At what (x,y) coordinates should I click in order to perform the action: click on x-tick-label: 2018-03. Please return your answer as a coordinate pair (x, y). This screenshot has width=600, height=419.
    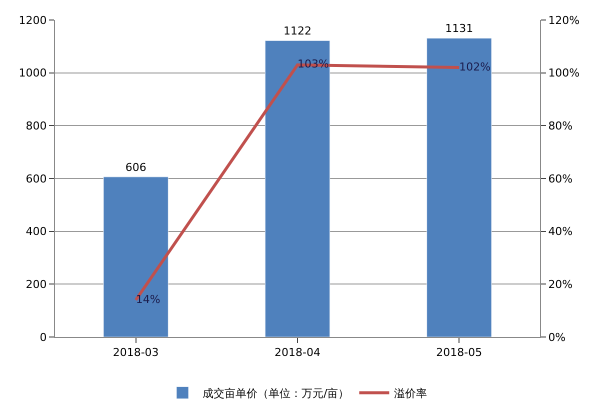
    Looking at the image, I should click on (135, 353).